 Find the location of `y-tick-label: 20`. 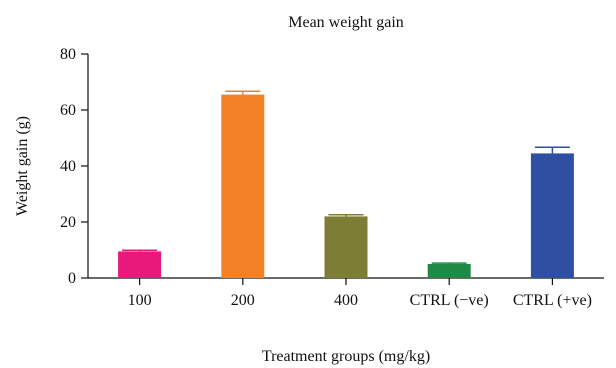

y-tick-label: 20 is located at coordinates (68, 222).